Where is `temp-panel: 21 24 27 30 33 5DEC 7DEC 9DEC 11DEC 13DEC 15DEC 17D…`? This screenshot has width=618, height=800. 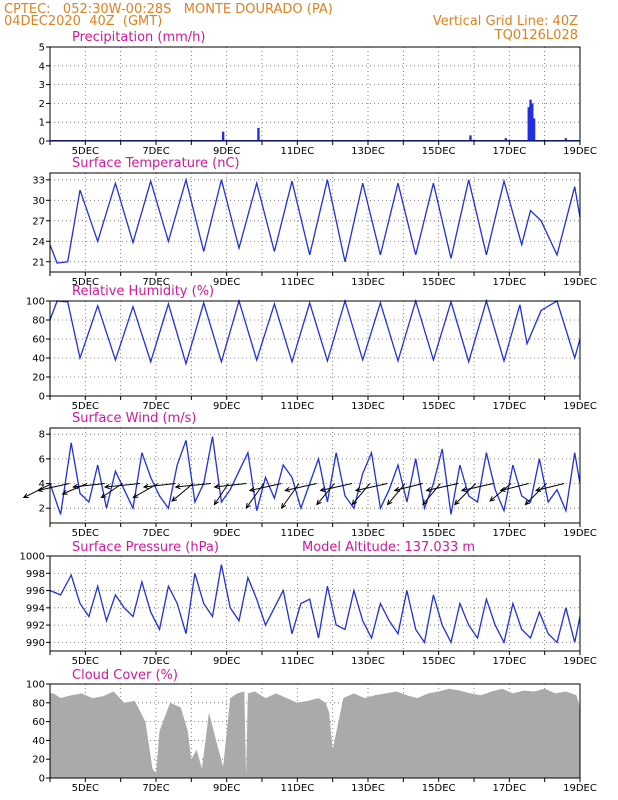
temp-panel: 21 24 27 30 33 5DEC 7DEC 9DEC 11DEC 13DEC 15DEC 17D… is located at coordinates (314, 230).